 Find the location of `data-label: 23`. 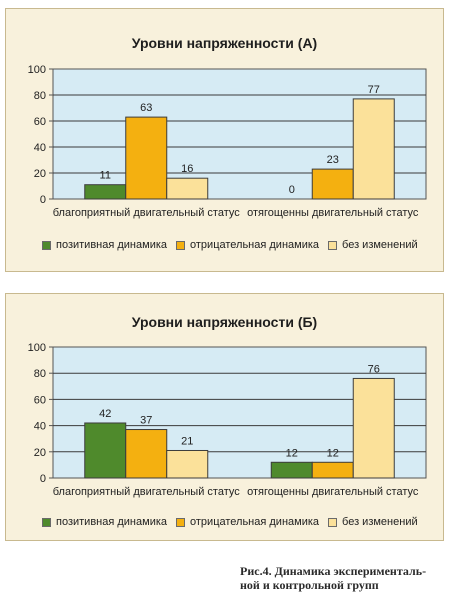

data-label: 23 is located at coordinates (333, 160).